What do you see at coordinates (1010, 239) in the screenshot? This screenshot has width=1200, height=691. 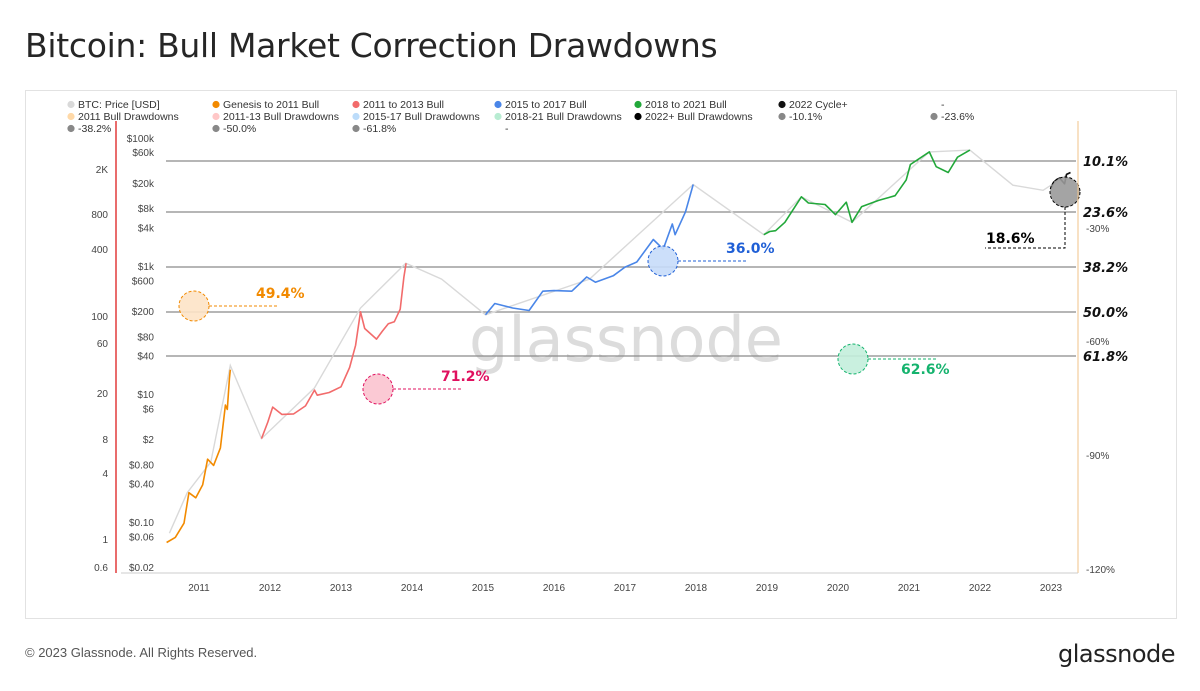 I see `max-drawdown-label: 18.6%` at bounding box center [1010, 239].